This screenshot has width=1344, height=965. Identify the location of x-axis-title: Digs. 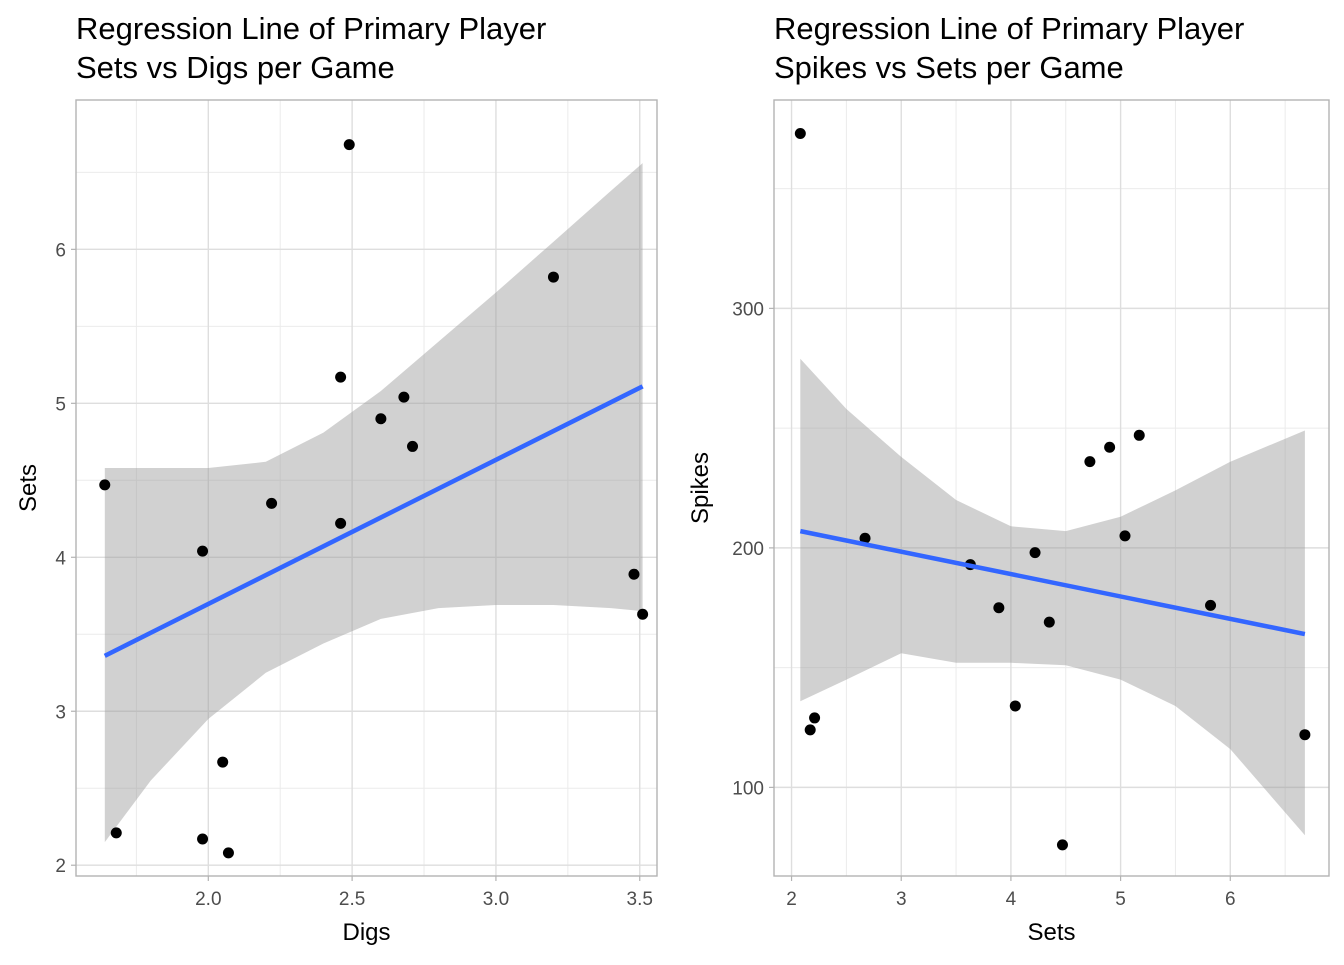
(366, 932).